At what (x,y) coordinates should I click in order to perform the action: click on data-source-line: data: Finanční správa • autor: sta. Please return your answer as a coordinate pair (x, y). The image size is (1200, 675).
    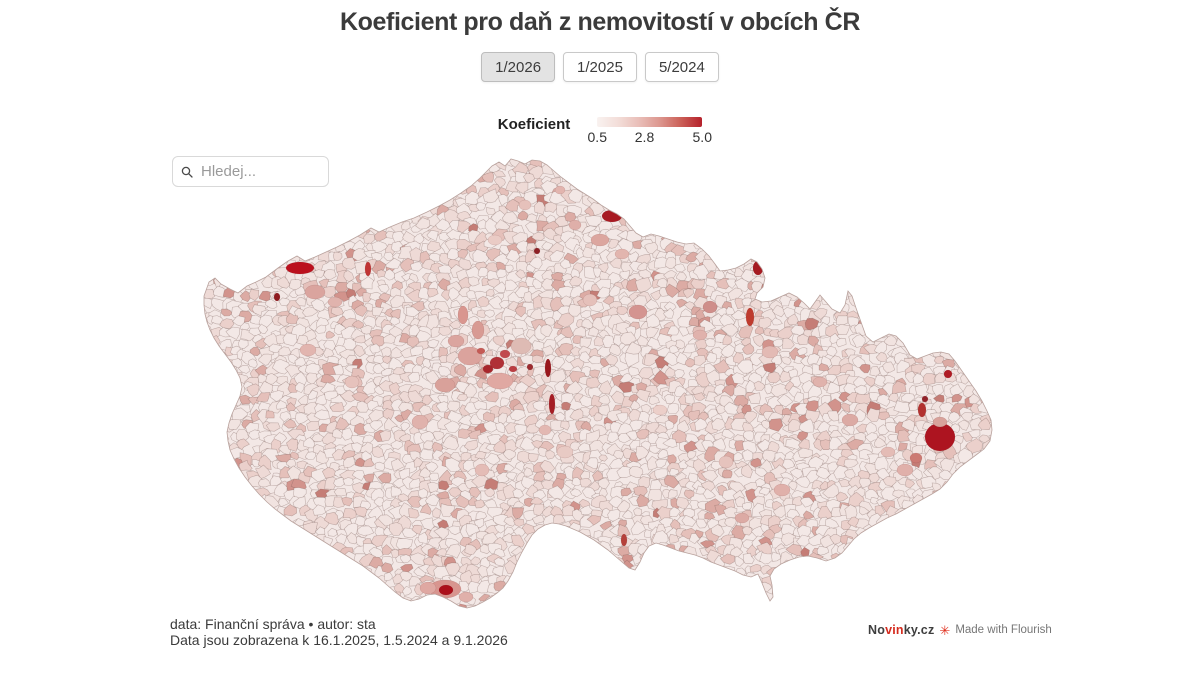
    Looking at the image, I should click on (273, 624).